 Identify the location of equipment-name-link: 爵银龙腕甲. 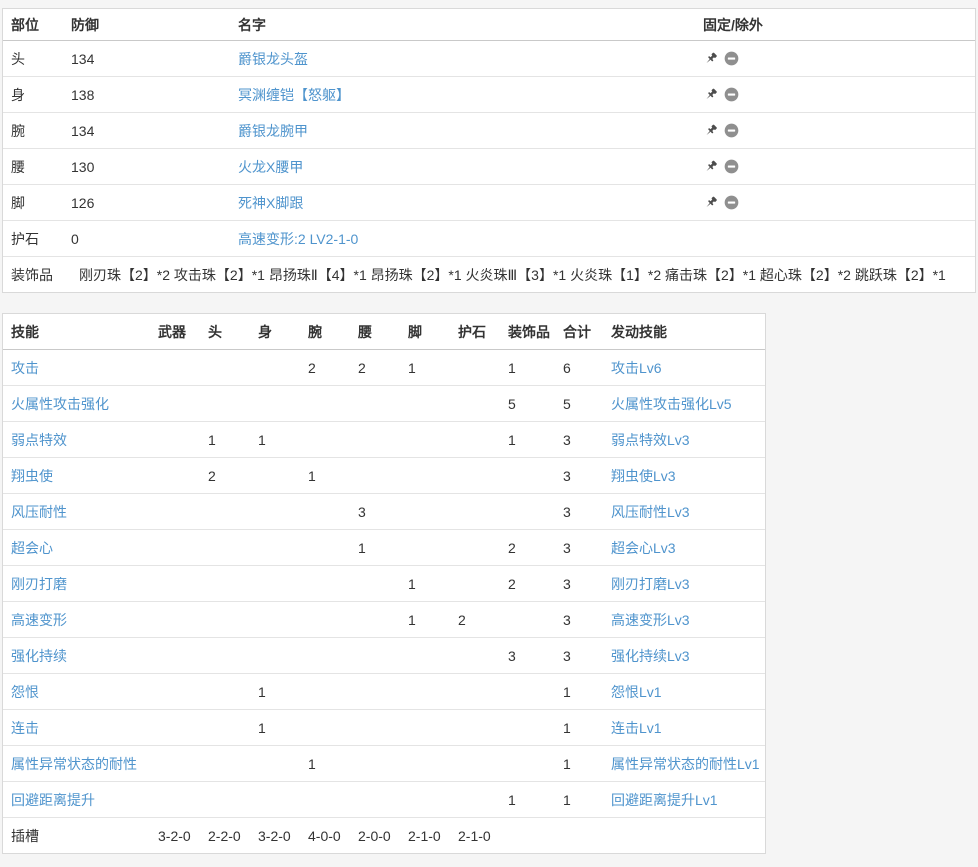
(273, 130).